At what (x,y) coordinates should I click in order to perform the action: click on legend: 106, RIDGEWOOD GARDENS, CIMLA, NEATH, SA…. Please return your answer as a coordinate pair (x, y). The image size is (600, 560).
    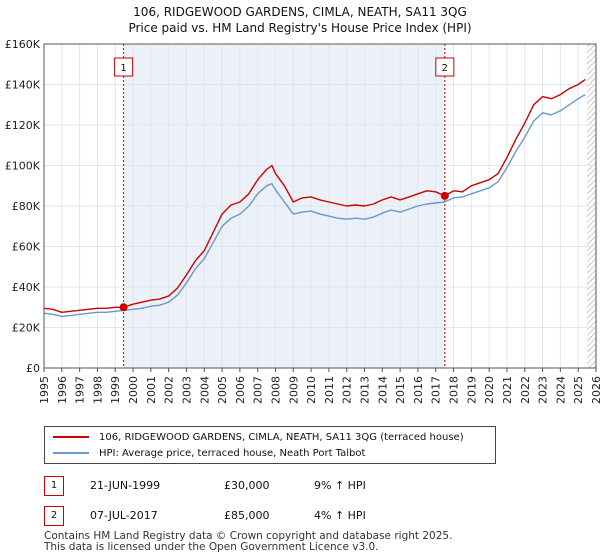
    Looking at the image, I should click on (270, 445).